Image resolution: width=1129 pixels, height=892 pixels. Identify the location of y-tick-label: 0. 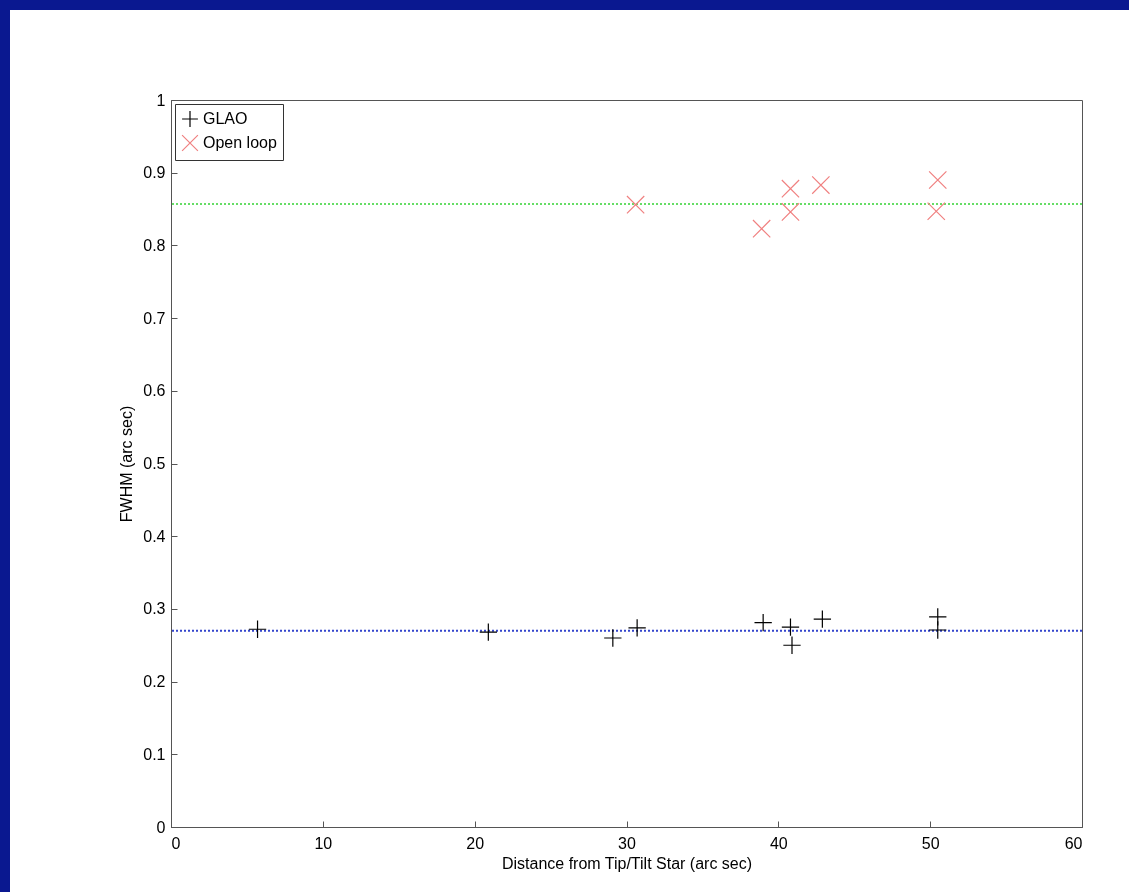
(161, 827).